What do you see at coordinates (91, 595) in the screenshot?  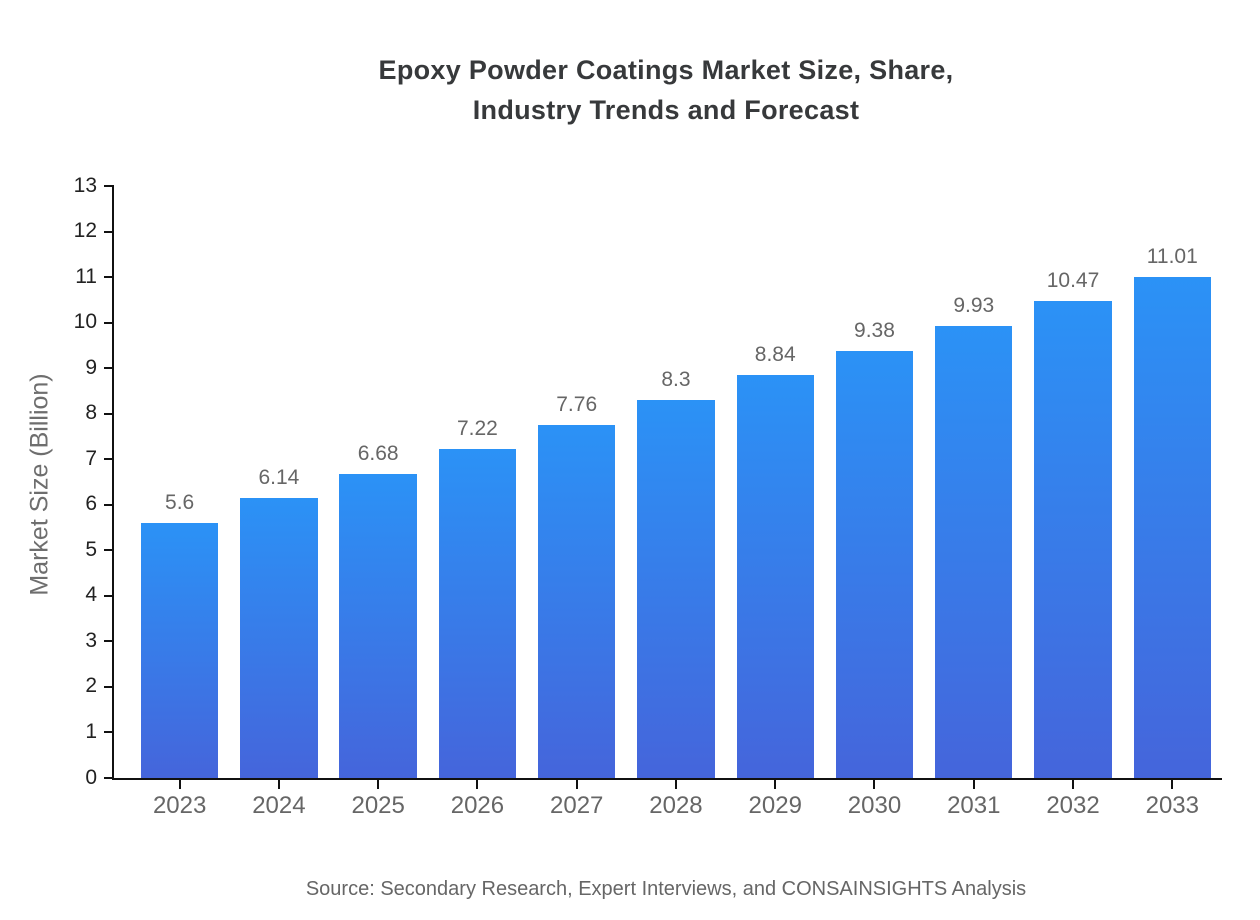 I see `y-tick-label: 4` at bounding box center [91, 595].